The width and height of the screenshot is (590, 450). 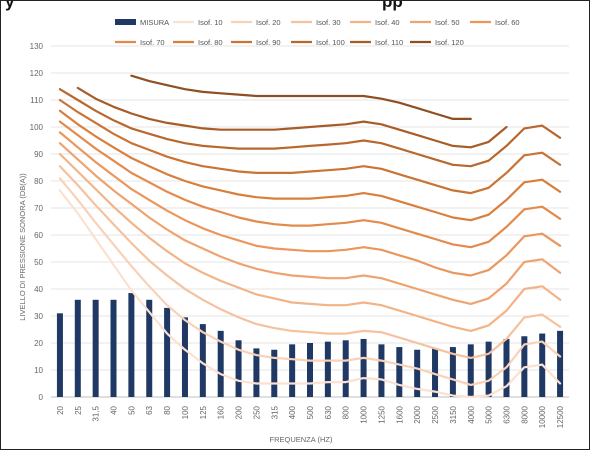 What do you see at coordinates (274, 412) in the screenshot?
I see `x-tick-label-315: 315` at bounding box center [274, 412].